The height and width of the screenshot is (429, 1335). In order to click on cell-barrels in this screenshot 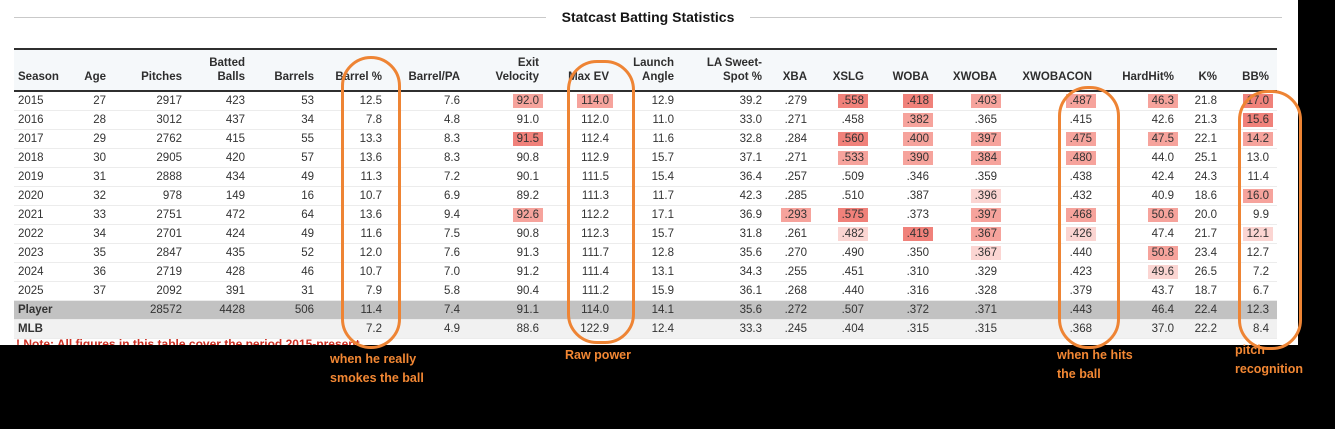, I will do `click(287, 329)`.